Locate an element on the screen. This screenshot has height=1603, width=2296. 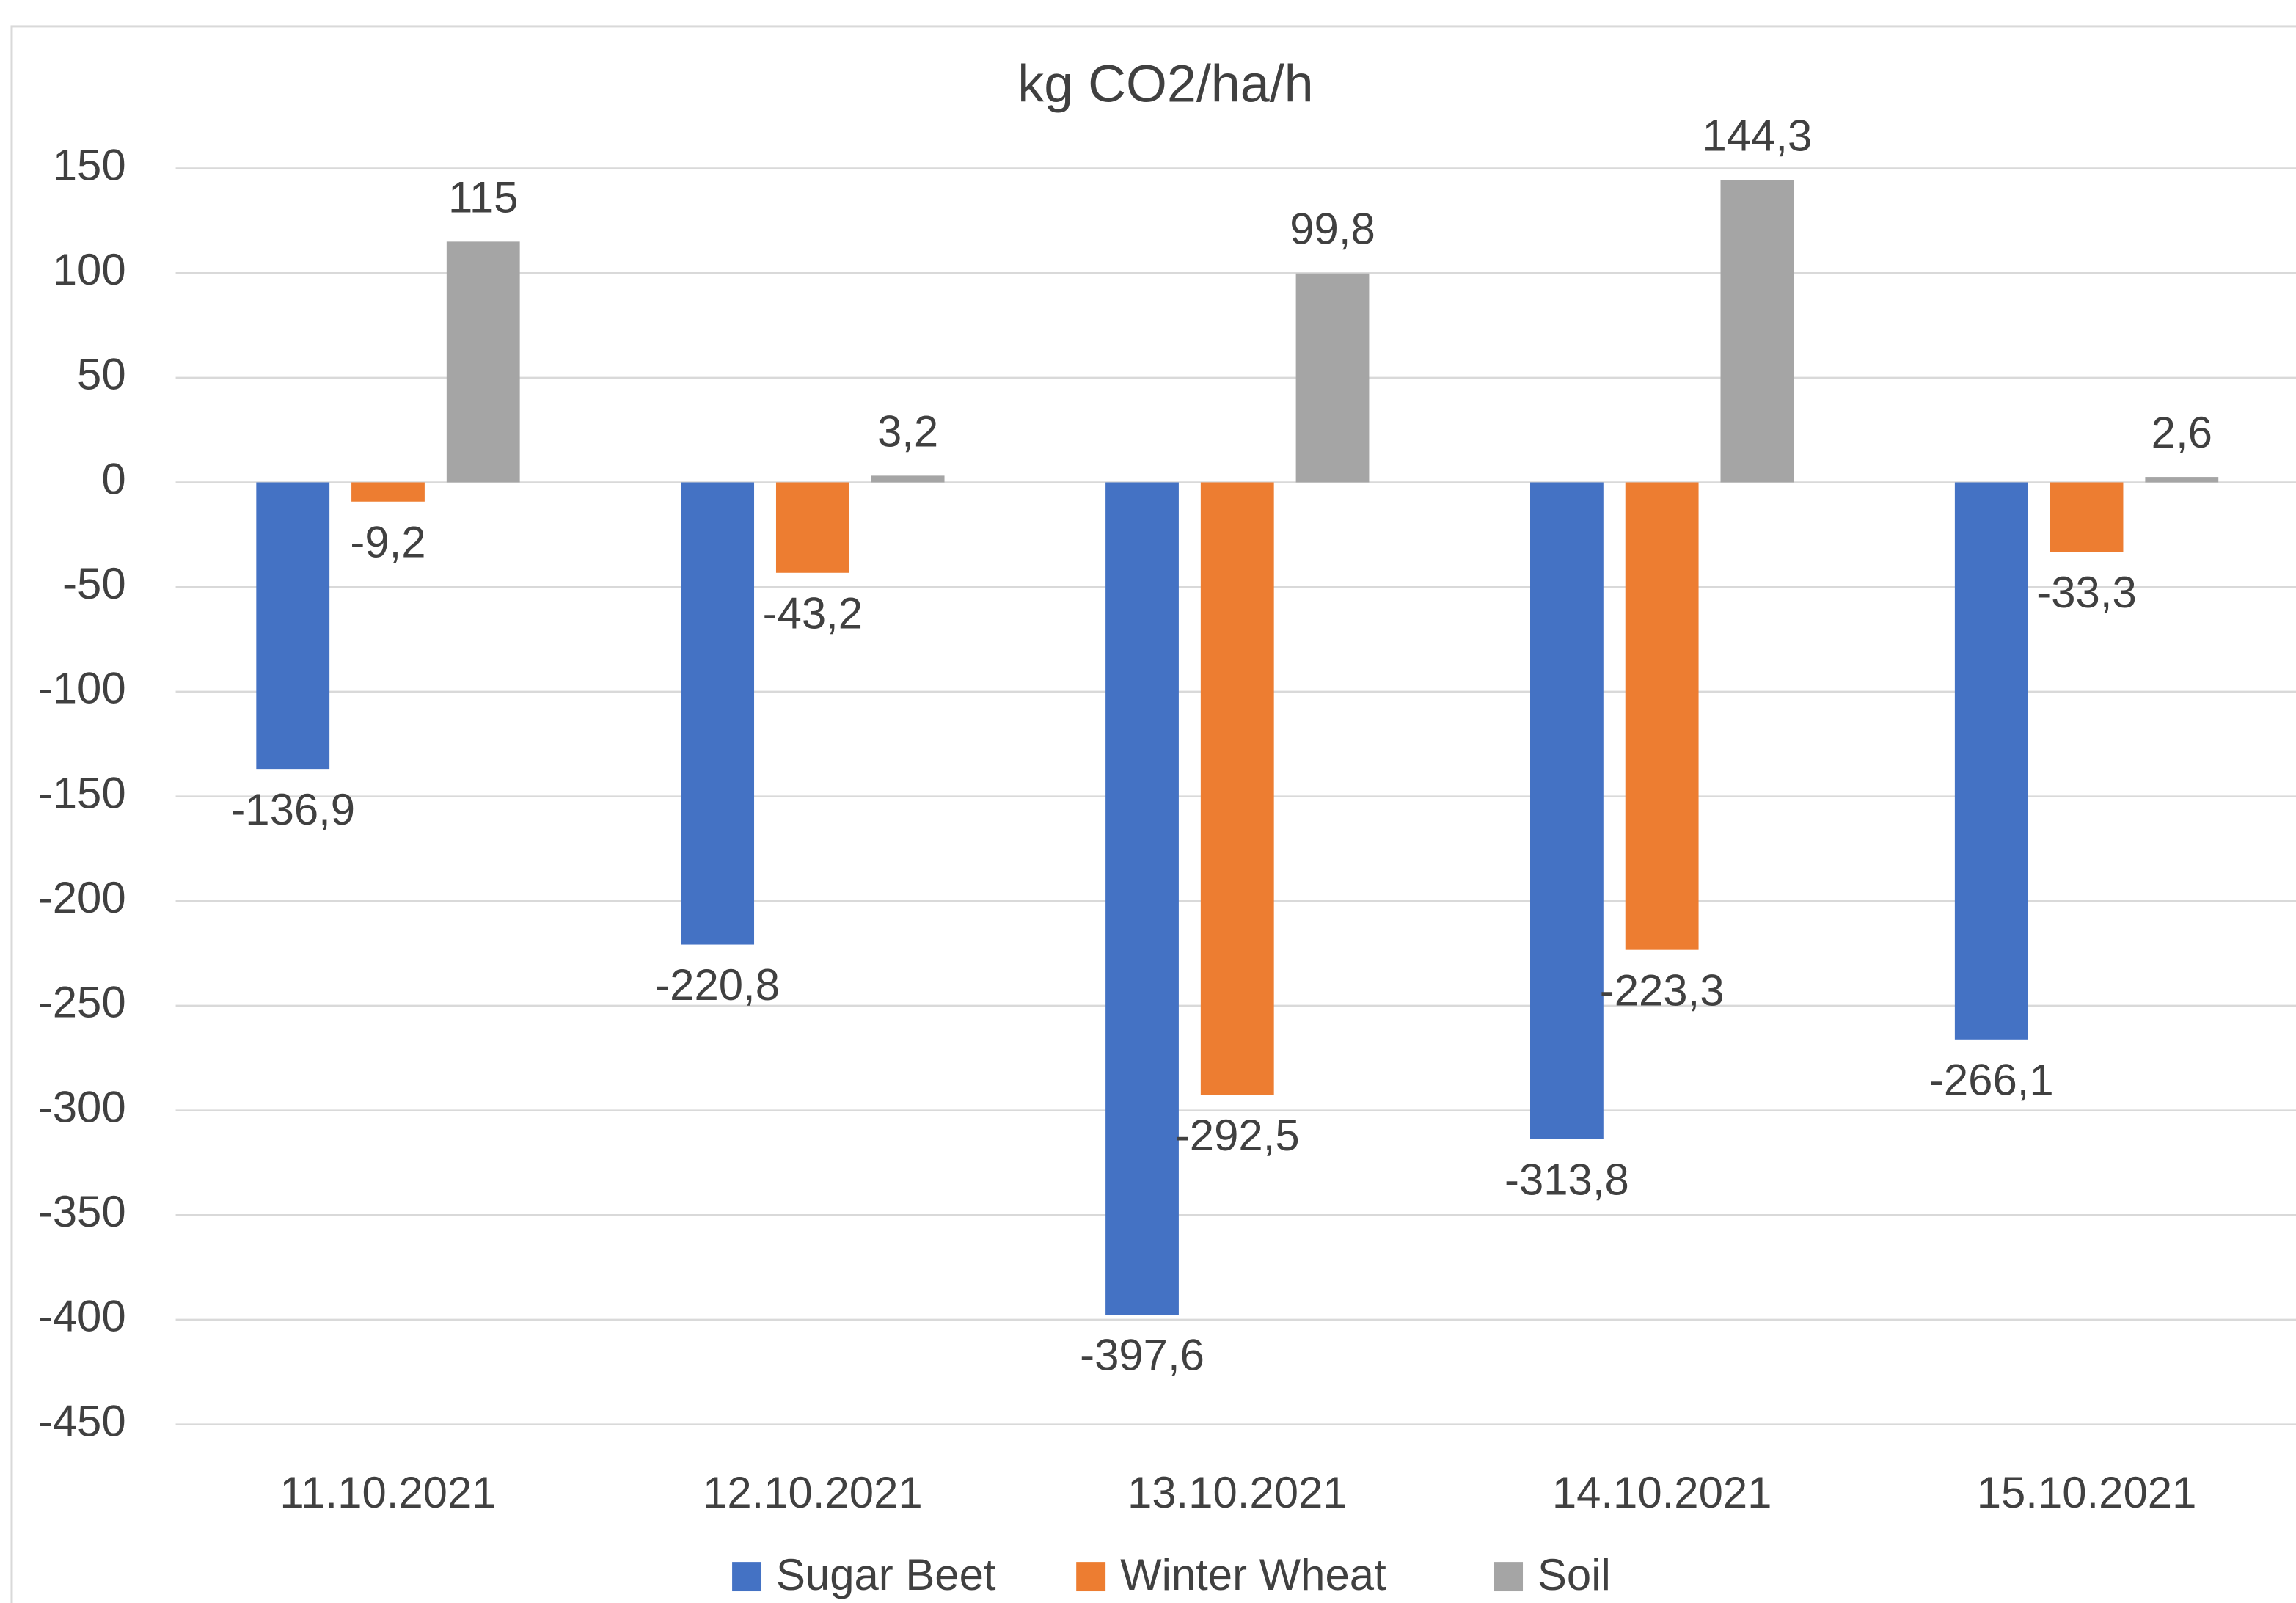
chart-title: kg CO2/ha/h is located at coordinates (1165, 84).